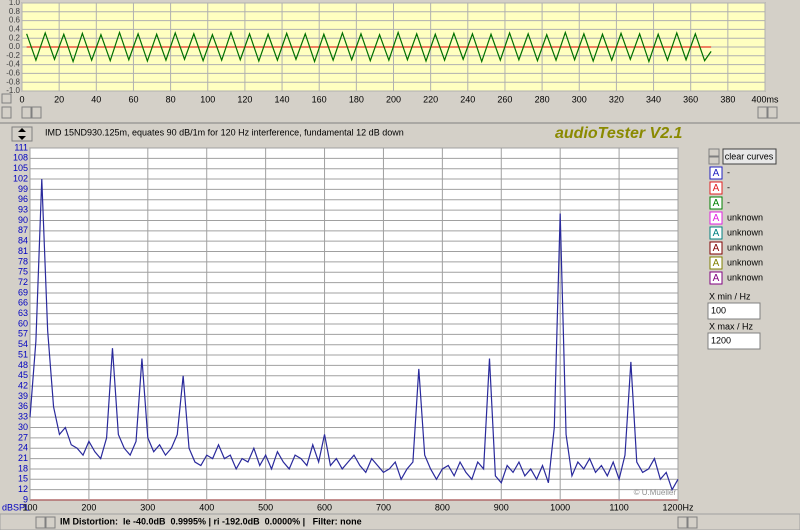 The image size is (800, 530). I want to click on x-min-value: 100, so click(718, 310).